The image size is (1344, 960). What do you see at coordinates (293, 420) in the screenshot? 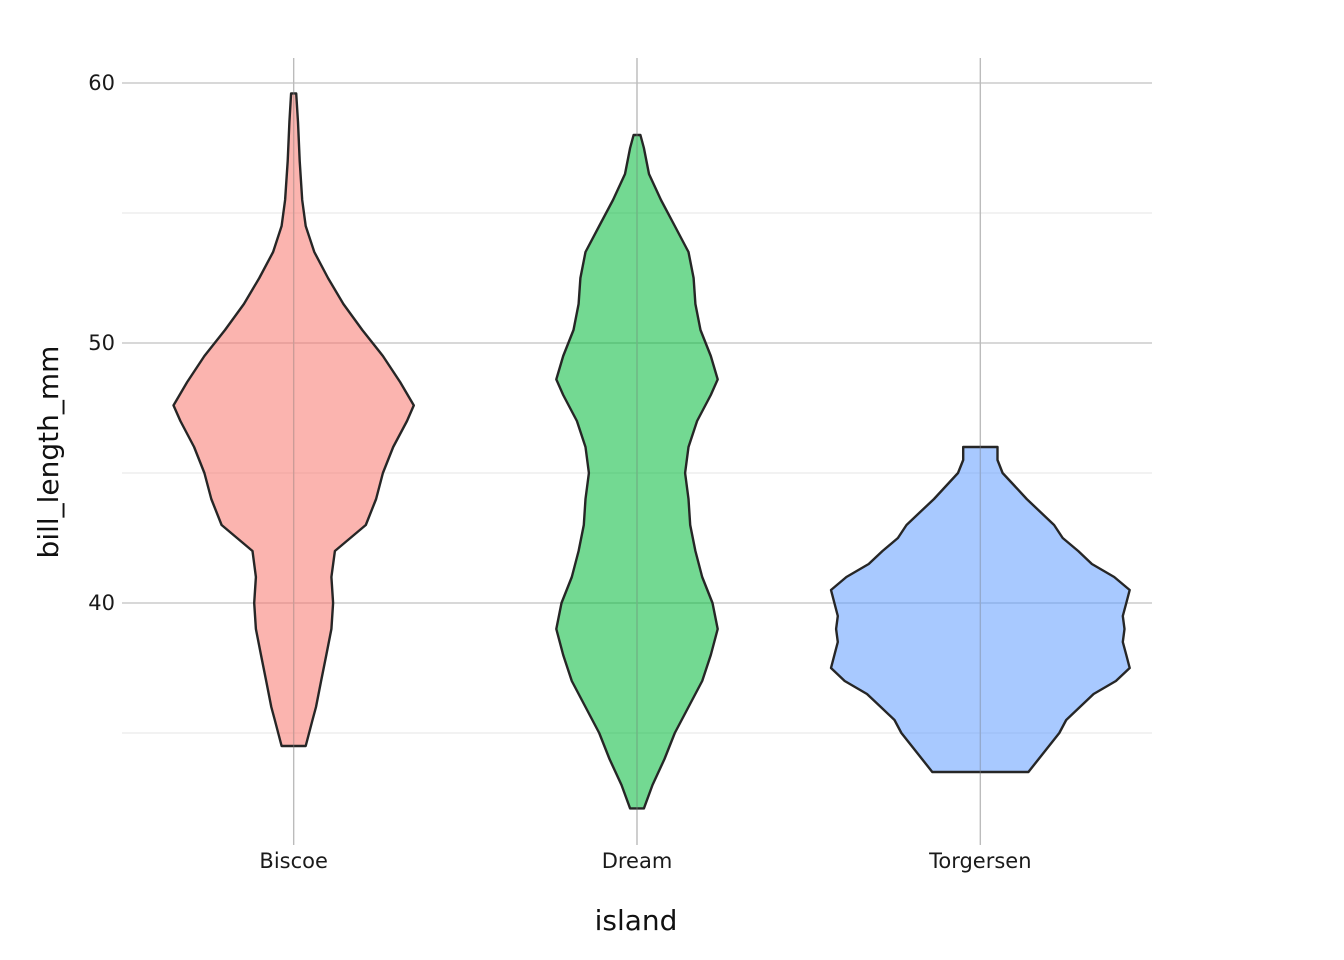
I see `violin-biscoe` at bounding box center [293, 420].